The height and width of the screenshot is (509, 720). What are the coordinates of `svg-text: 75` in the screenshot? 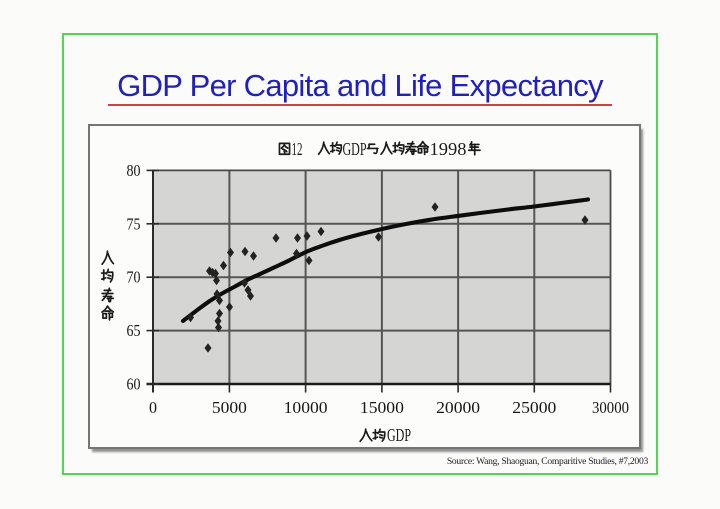 It's located at (134, 223).